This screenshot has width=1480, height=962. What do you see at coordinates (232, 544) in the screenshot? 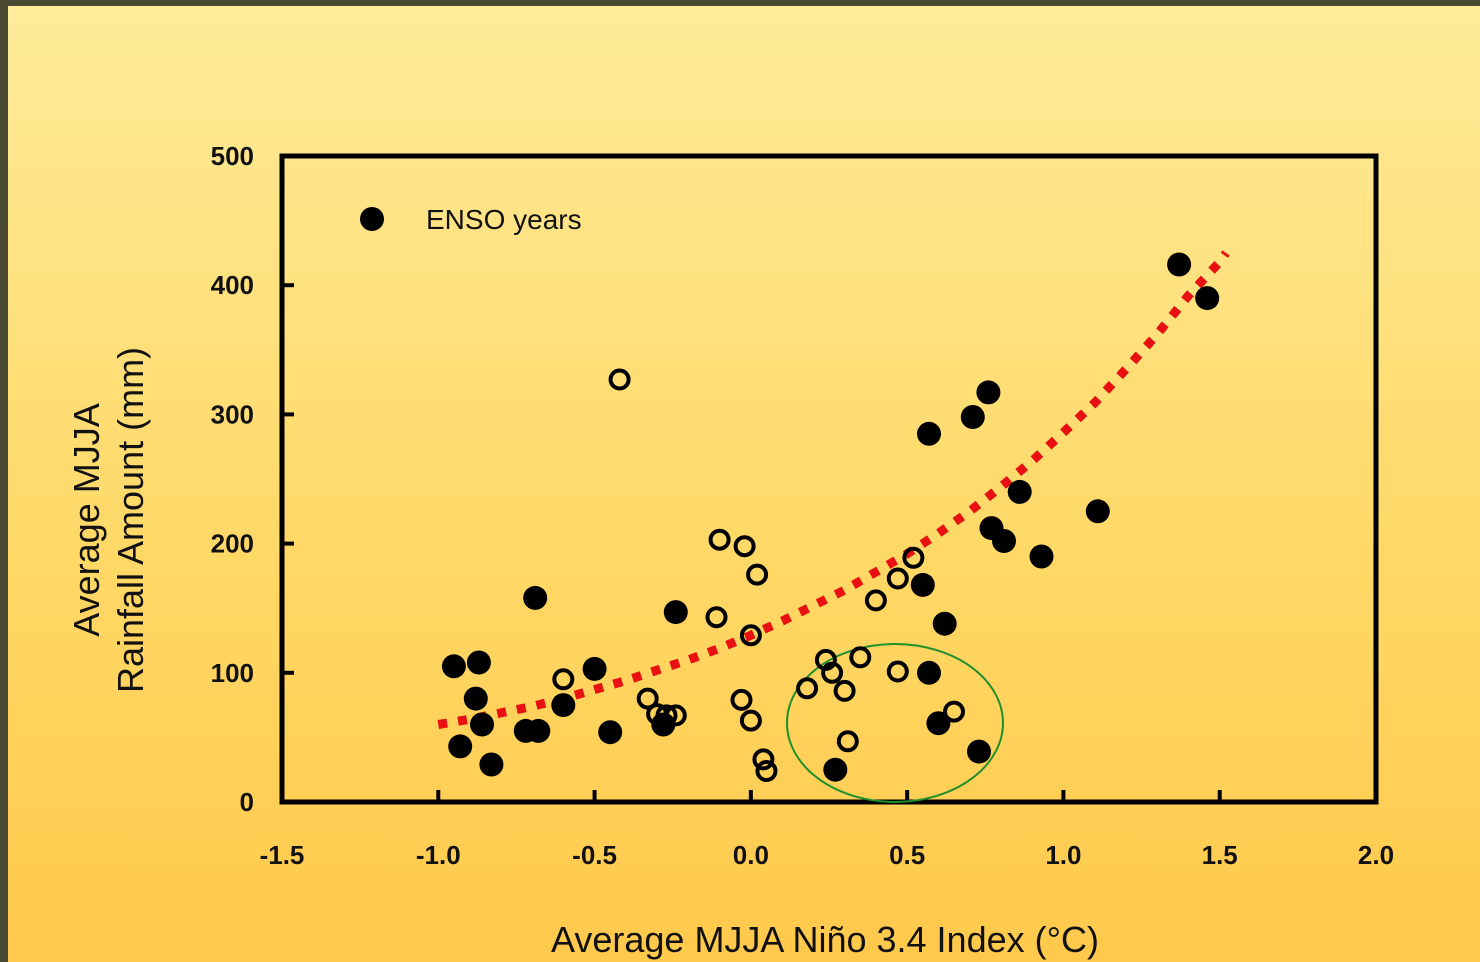
I see `y-tick-label: 200` at bounding box center [232, 544].